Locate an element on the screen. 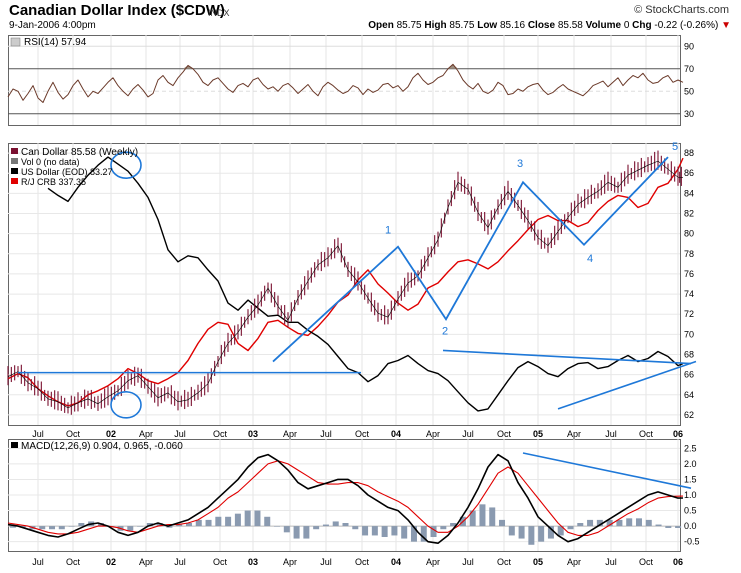  wave-label: 4 is located at coordinates (590, 259).